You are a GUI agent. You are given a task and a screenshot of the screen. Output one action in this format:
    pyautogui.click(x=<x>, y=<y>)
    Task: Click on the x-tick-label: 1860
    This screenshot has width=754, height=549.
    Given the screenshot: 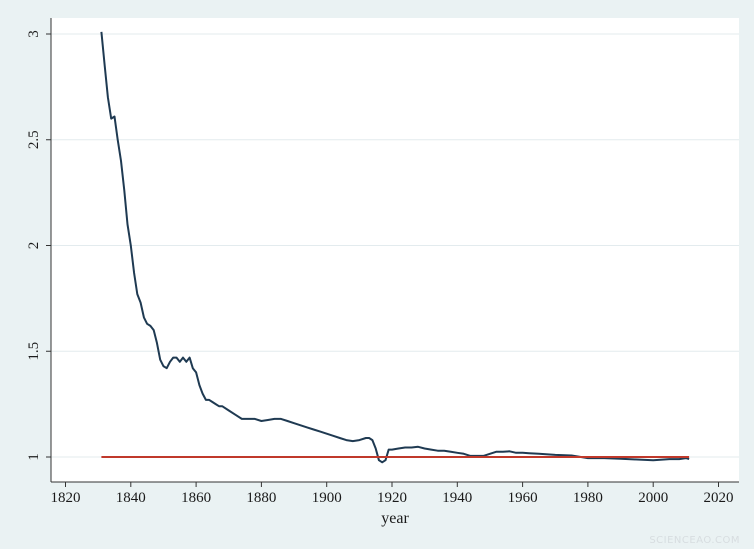 What is the action you would take?
    pyautogui.click(x=196, y=498)
    